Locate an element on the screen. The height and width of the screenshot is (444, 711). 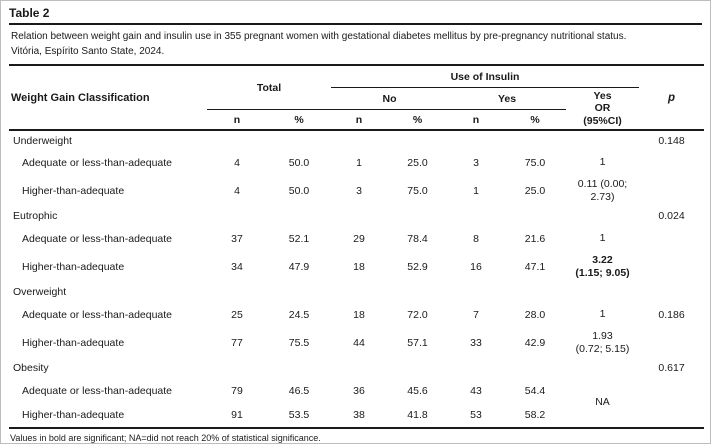
col-header-yes-or-95ci: Yes OR (95%CI) is located at coordinates (602, 108).